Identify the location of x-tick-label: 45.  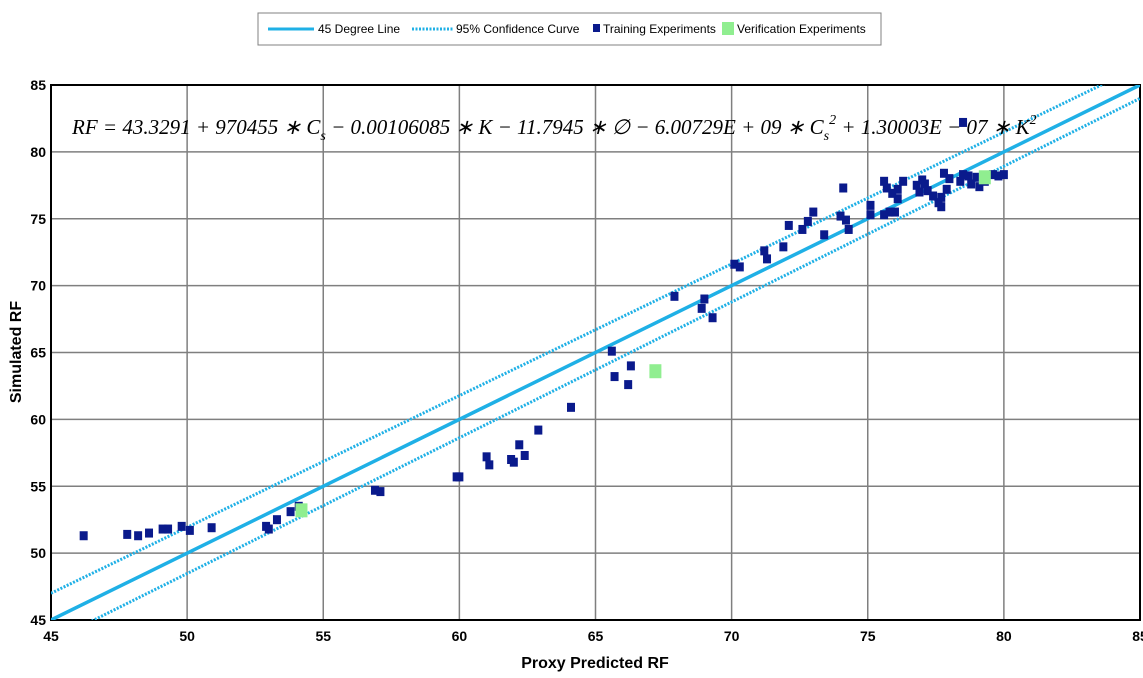
(51, 636).